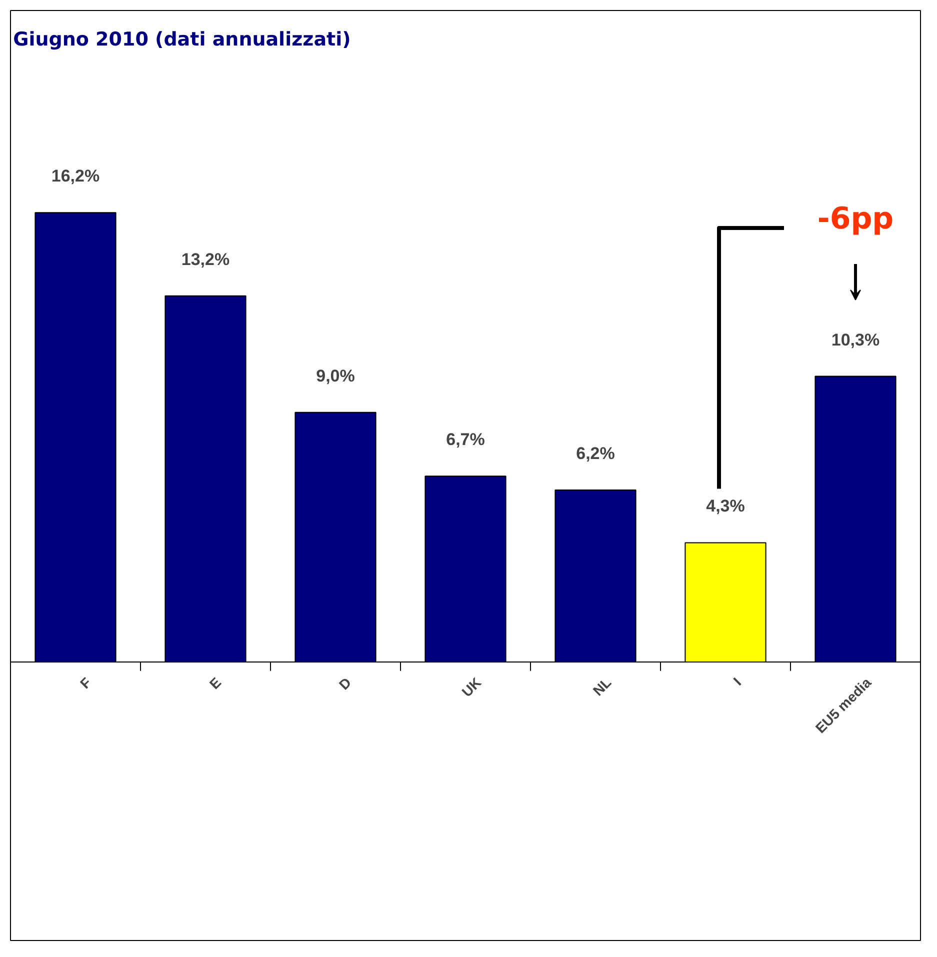  I want to click on data-label: 16,2%, so click(75, 176).